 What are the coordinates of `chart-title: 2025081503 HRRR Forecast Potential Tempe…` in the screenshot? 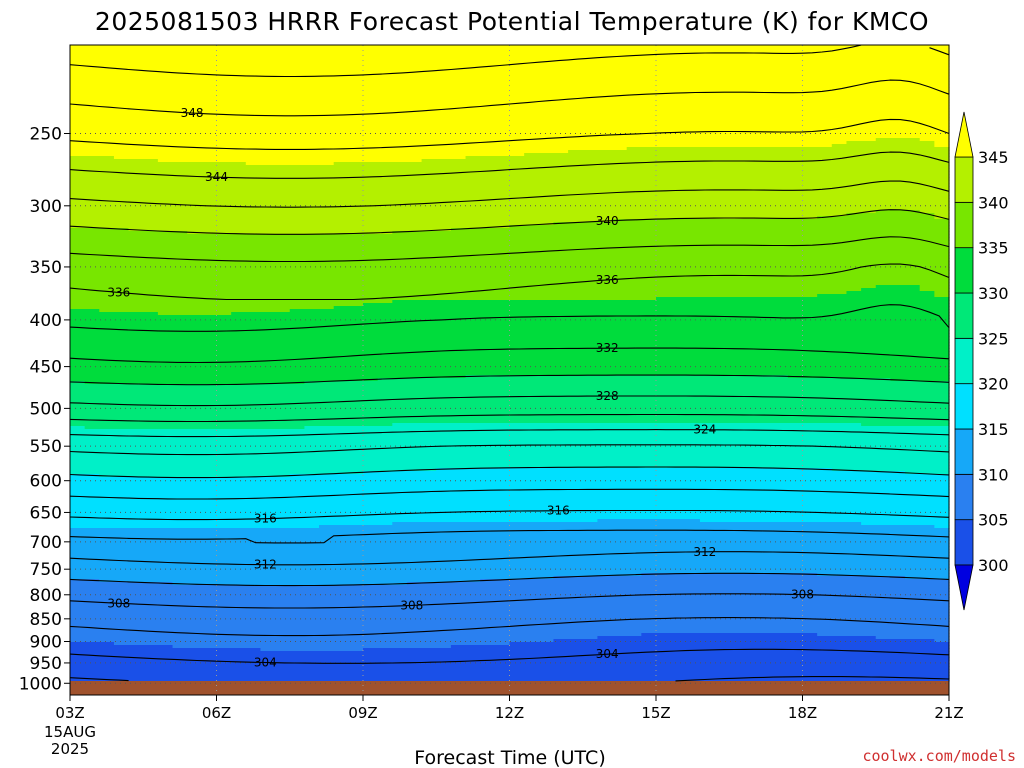 It's located at (512, 21).